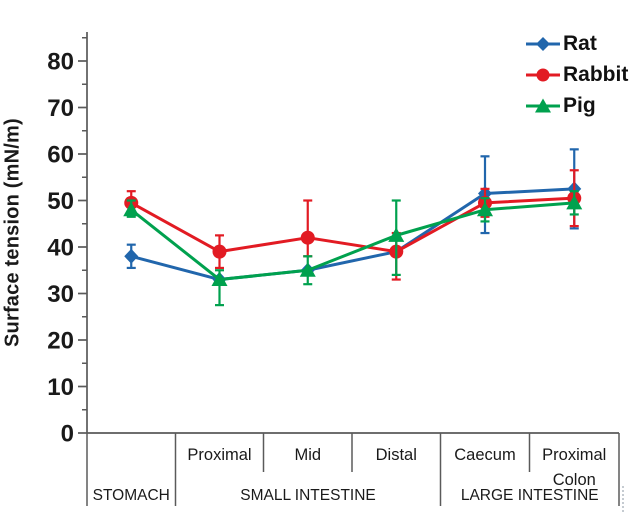  Describe the element at coordinates (308, 495) in the screenshot. I see `x-group-label: SMALL INTESTINE` at that location.